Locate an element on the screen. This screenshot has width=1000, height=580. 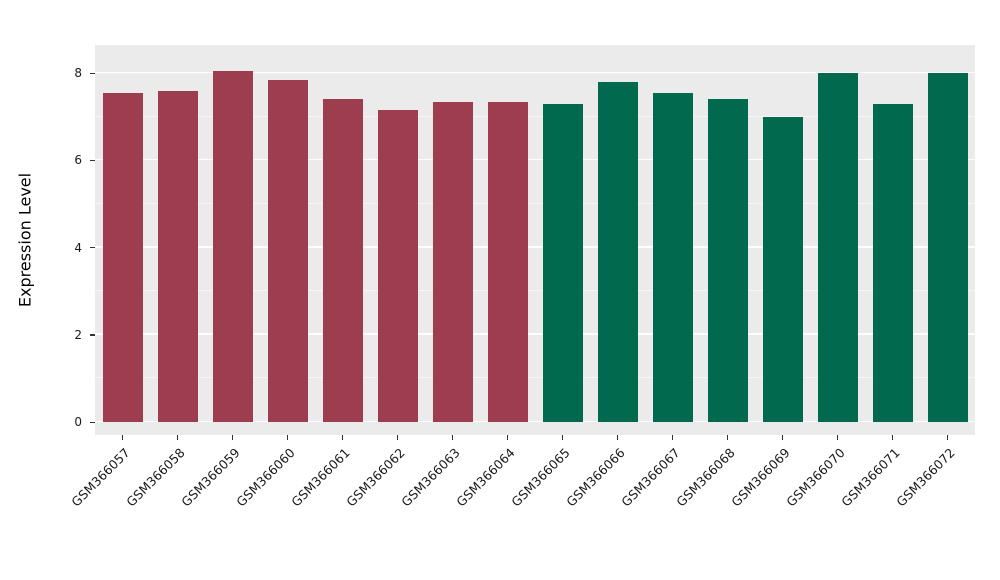
y-axis: 0 2 4 6 8 is located at coordinates (47, 240).